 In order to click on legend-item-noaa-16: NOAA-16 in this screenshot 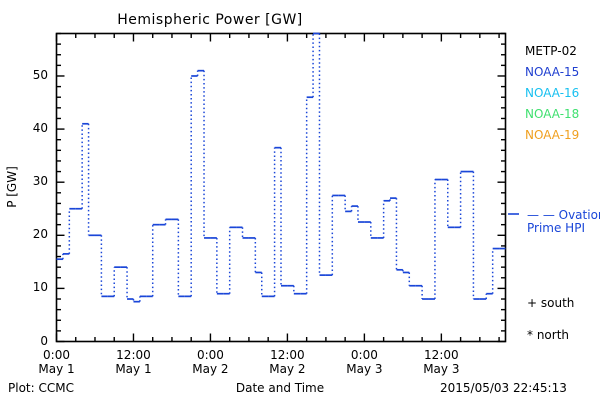, I will do `click(552, 93)`.